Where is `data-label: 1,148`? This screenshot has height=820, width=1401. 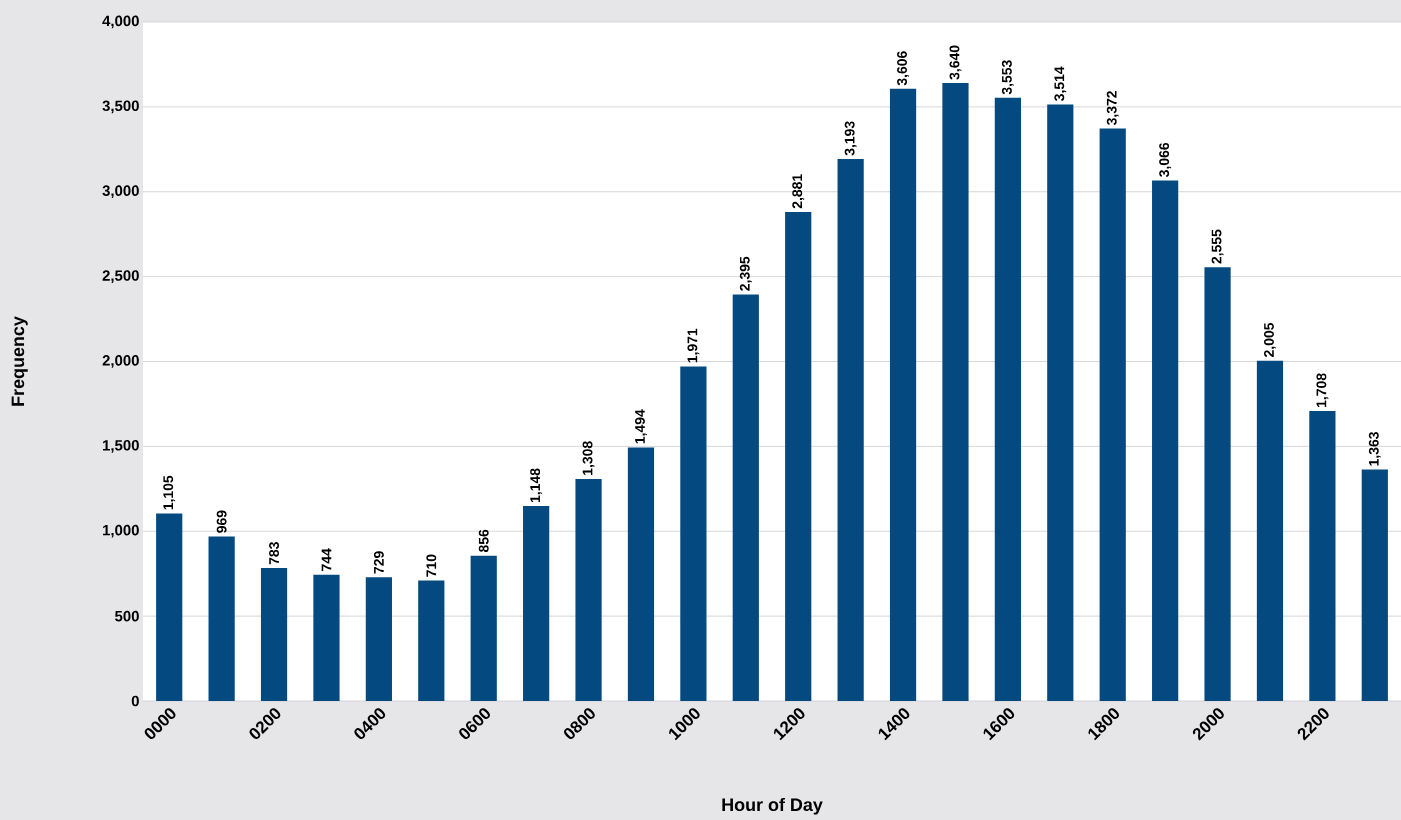
data-label: 1,148 is located at coordinates (536, 485).